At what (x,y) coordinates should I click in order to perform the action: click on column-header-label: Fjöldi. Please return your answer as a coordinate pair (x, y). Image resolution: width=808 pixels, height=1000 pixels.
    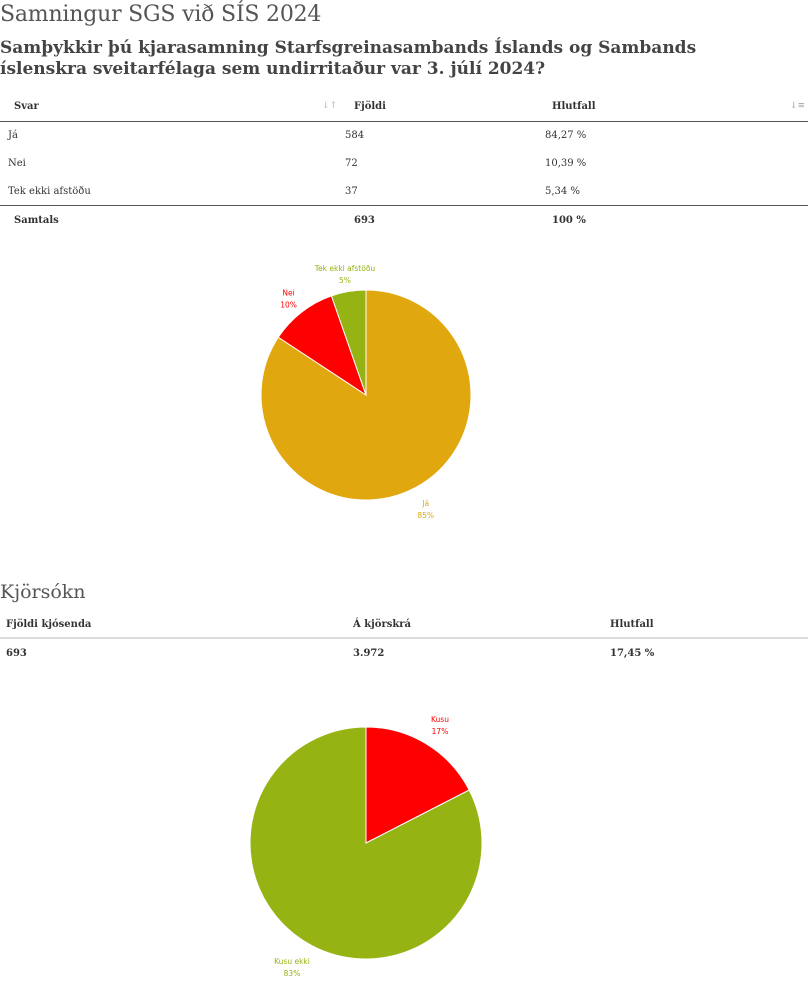
    Looking at the image, I should click on (370, 106).